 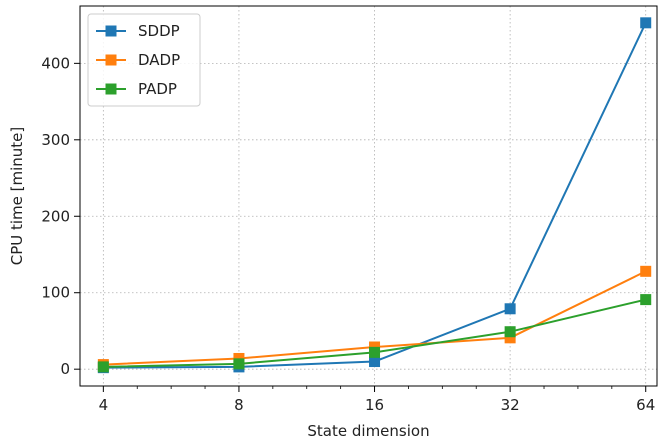 I want to click on series-padp, so click(x=374, y=333).